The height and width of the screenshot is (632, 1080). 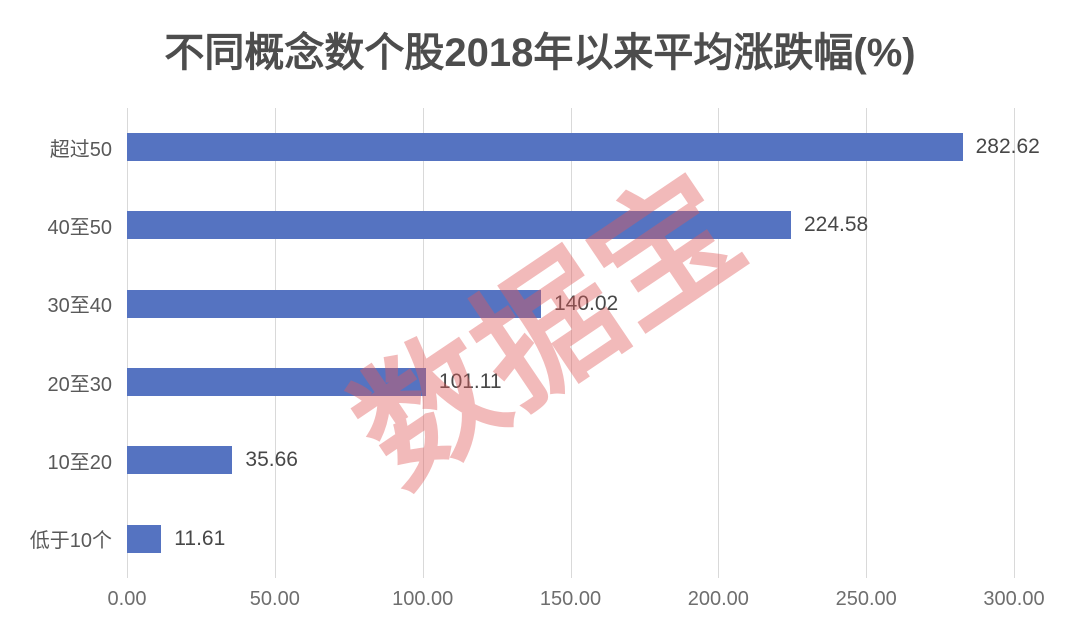 What do you see at coordinates (80, 227) in the screenshot?
I see `category-label: 40至50` at bounding box center [80, 227].